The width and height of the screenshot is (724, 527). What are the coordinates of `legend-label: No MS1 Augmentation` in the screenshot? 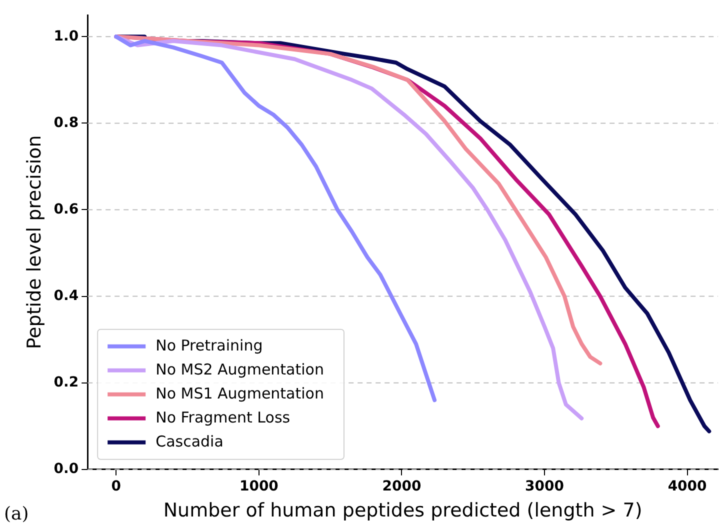 It's located at (240, 393).